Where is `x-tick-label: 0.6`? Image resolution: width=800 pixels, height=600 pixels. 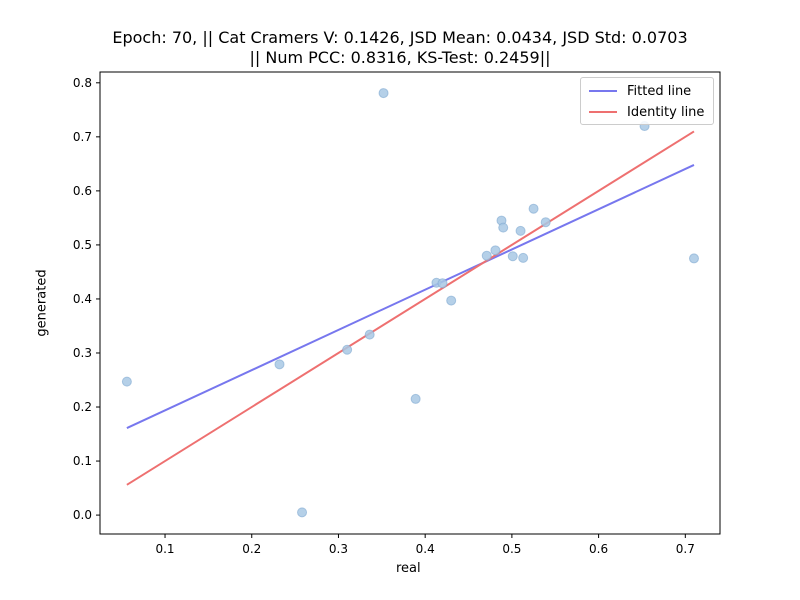 x-tick-label: 0.6 is located at coordinates (598, 549).